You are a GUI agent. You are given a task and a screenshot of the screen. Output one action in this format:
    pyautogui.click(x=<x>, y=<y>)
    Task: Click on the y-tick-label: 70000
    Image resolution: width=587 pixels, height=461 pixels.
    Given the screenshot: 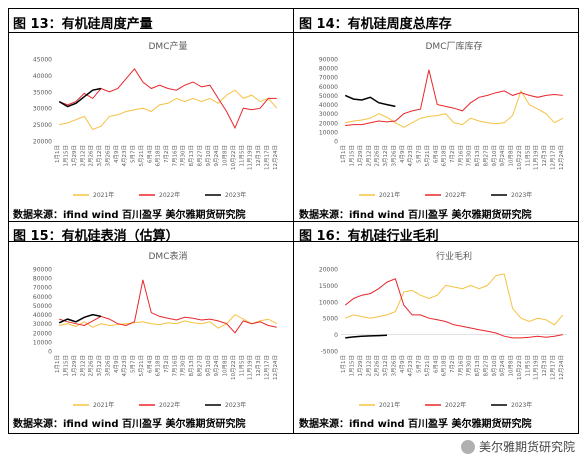 What is the action you would take?
    pyautogui.click(x=42, y=288)
    